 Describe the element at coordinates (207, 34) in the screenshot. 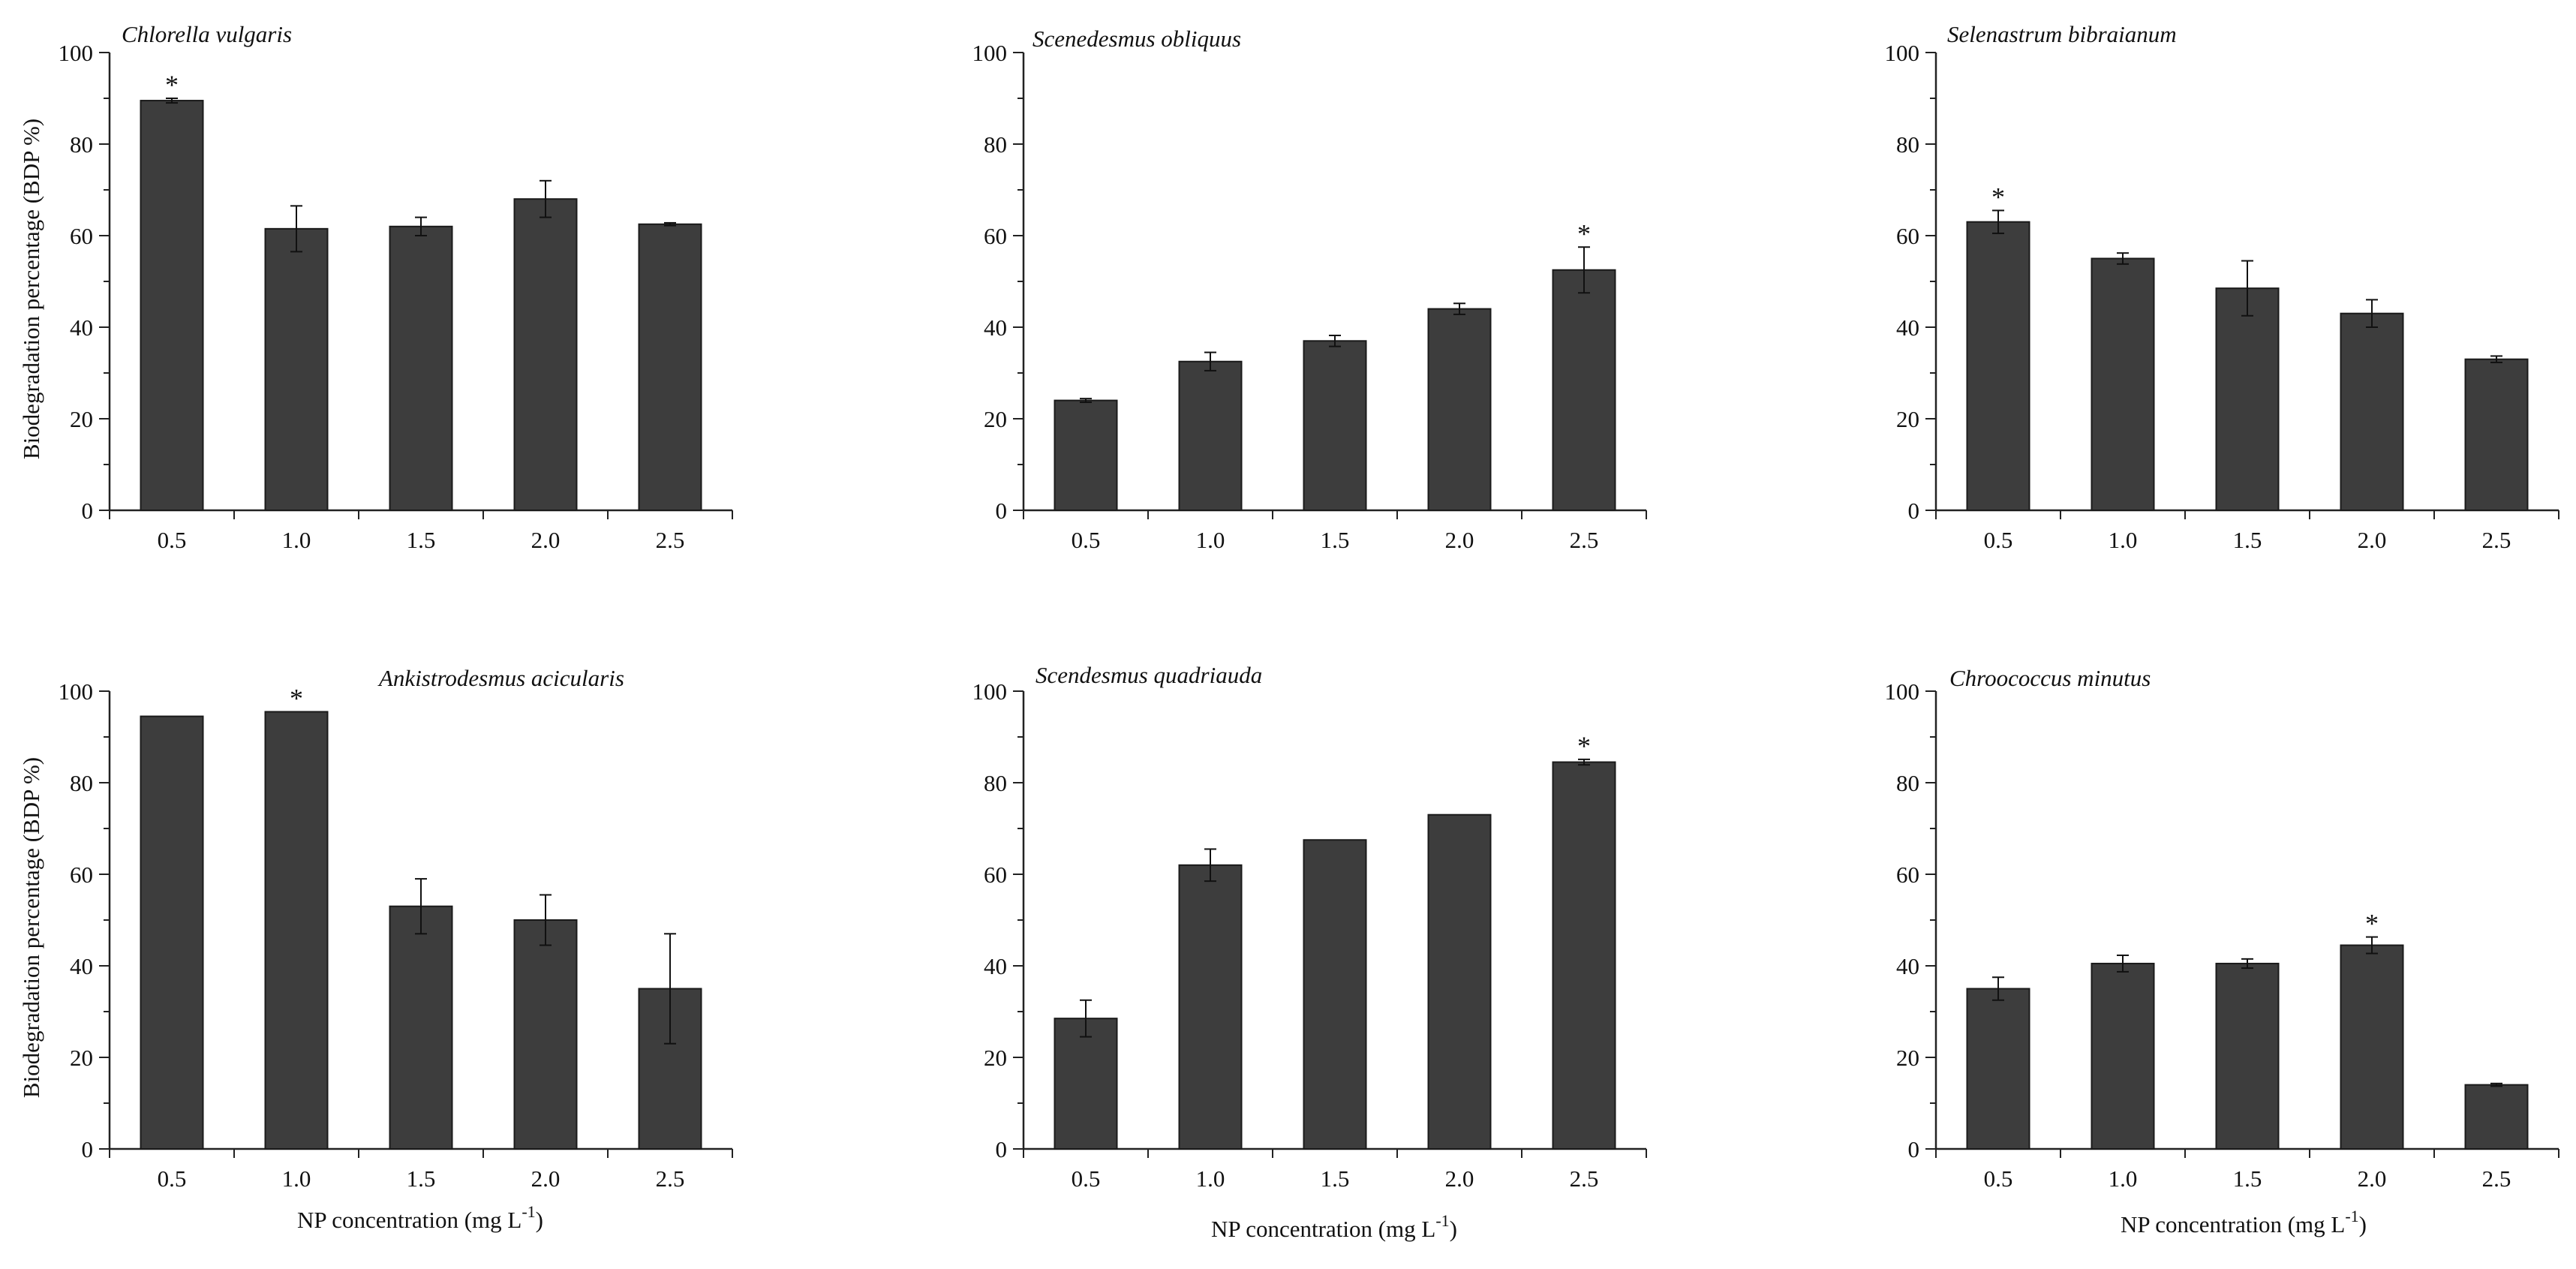

I see `panel-title: Chlorella vulgaris` at that location.